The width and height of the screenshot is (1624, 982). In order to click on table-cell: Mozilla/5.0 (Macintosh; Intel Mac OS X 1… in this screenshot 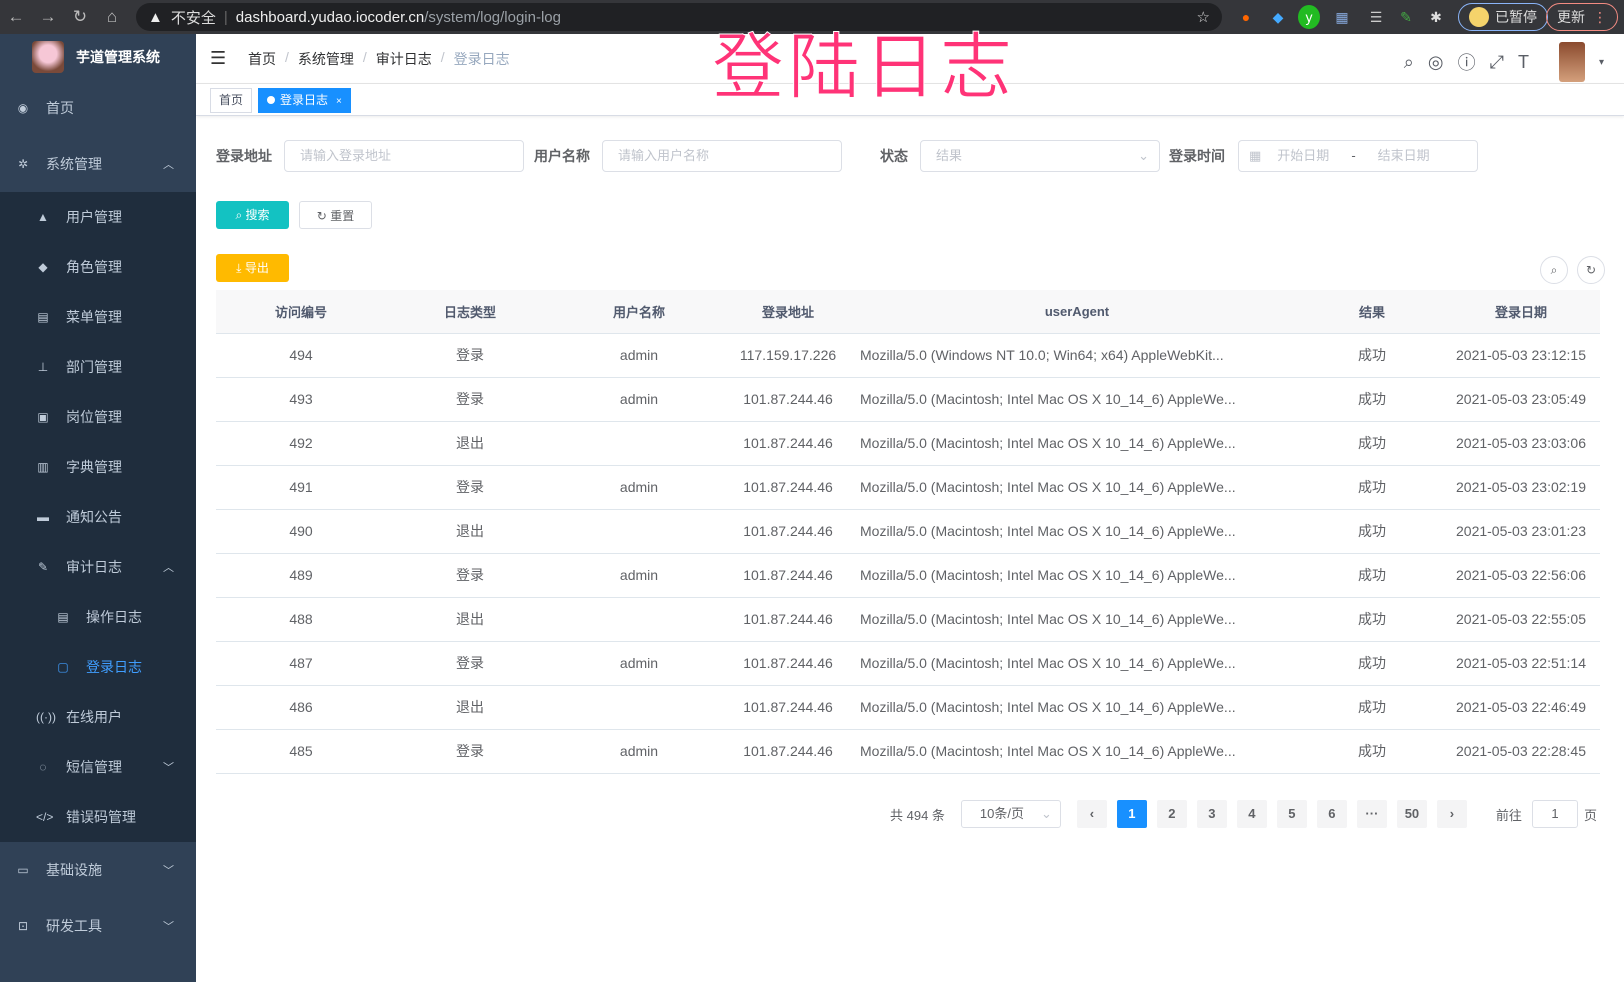, I will do `click(1077, 399)`.